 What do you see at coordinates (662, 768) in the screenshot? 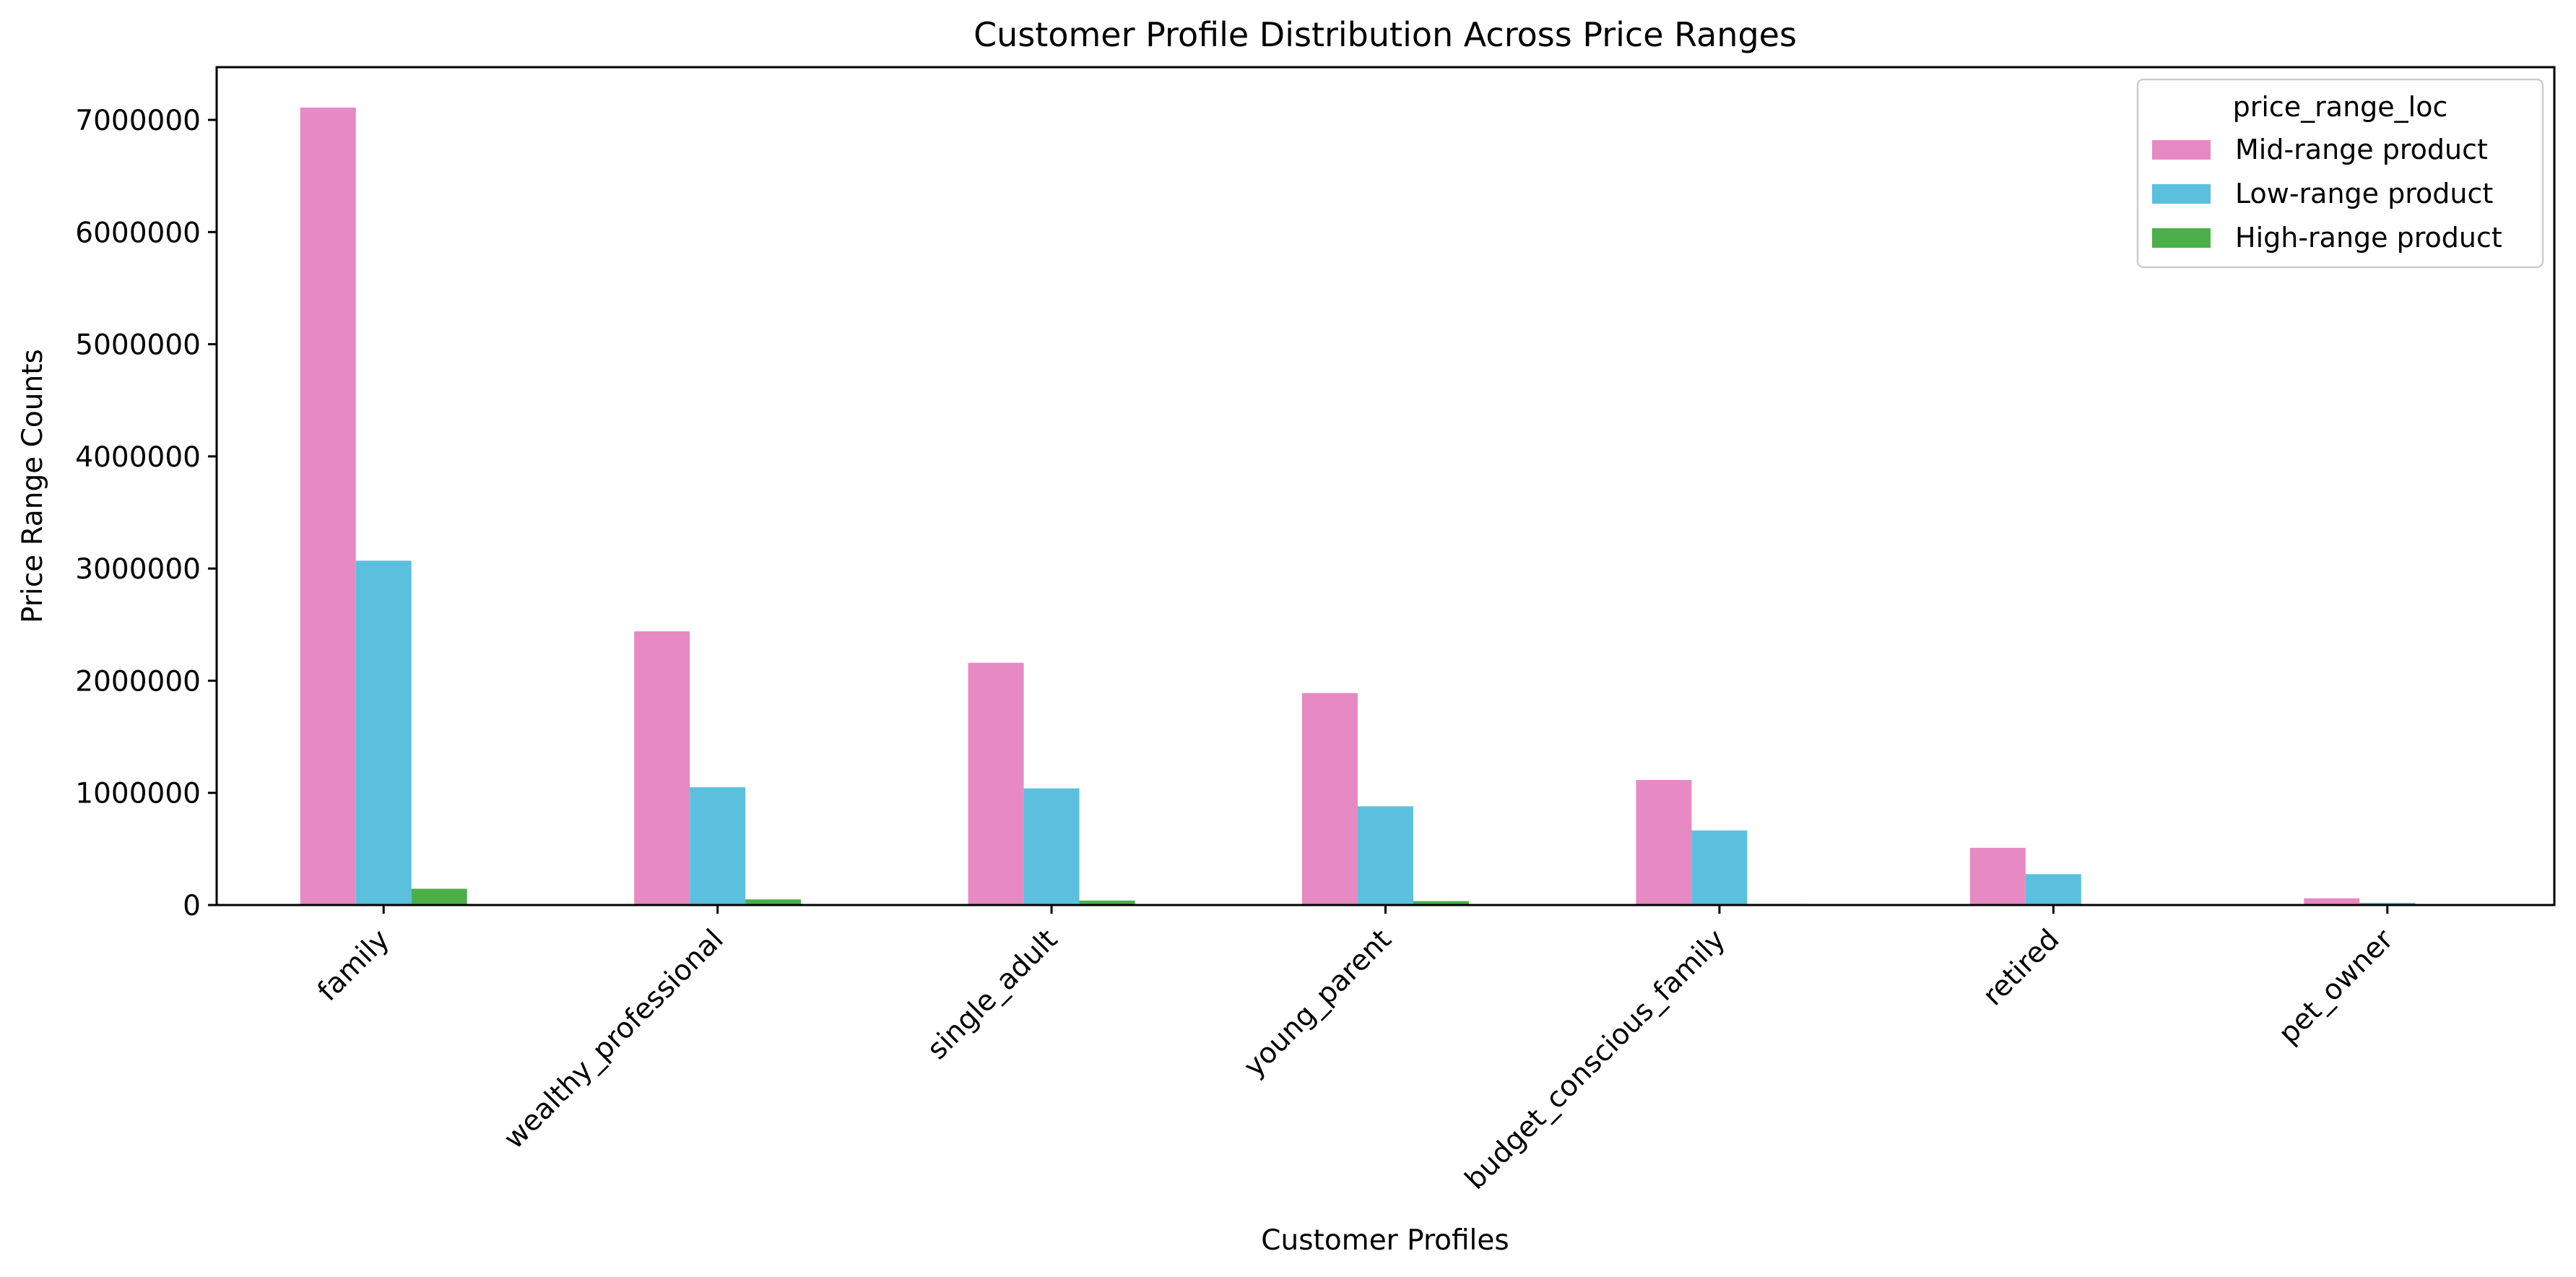
I see `bar-wealthy_professional-mid-range-product` at bounding box center [662, 768].